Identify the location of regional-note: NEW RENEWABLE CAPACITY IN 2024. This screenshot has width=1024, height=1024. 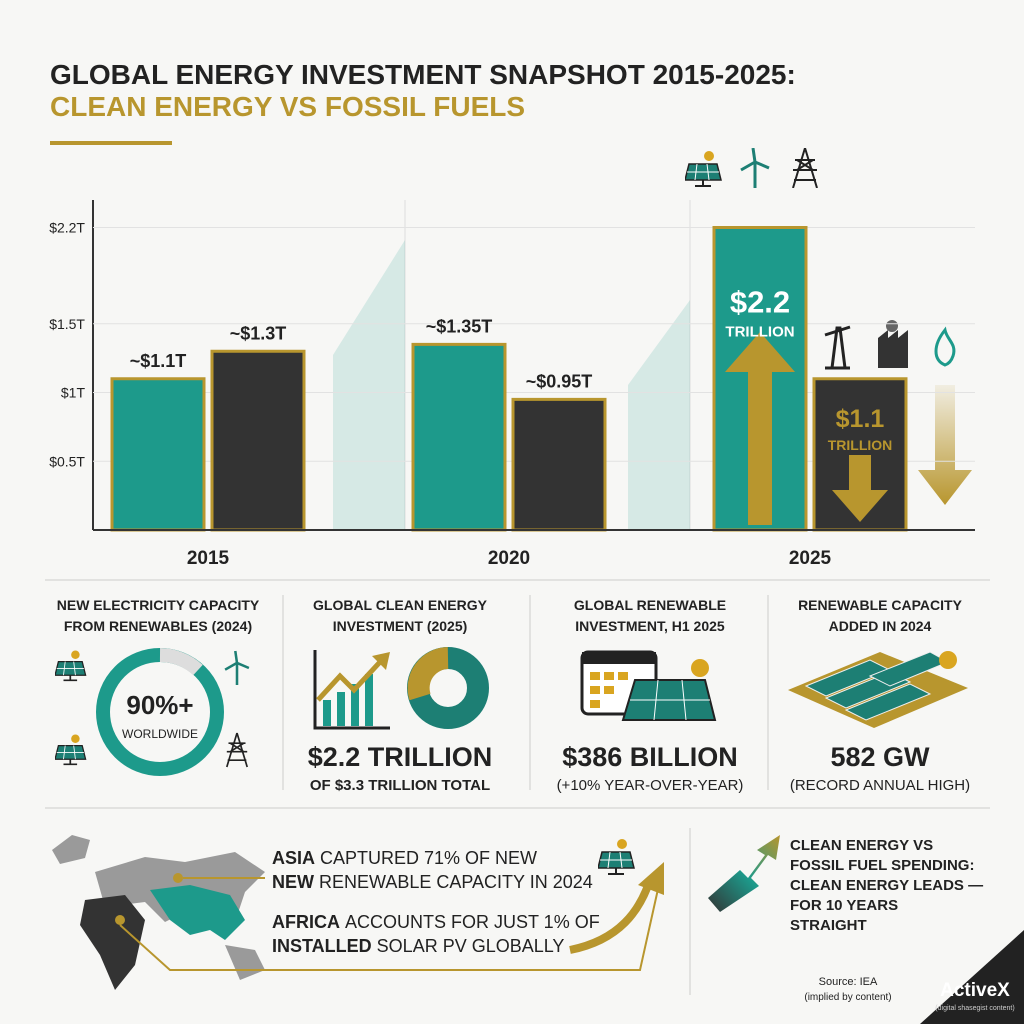
(432, 882).